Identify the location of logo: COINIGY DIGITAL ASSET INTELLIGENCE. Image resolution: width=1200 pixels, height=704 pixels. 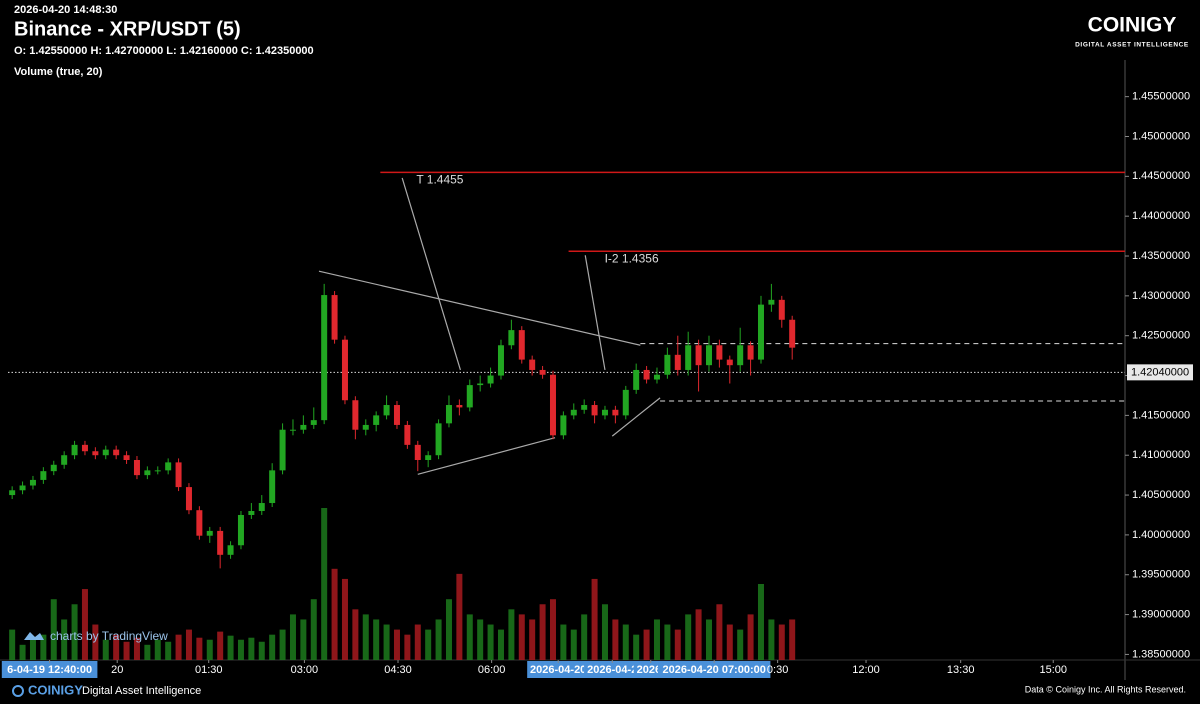
(1131, 31).